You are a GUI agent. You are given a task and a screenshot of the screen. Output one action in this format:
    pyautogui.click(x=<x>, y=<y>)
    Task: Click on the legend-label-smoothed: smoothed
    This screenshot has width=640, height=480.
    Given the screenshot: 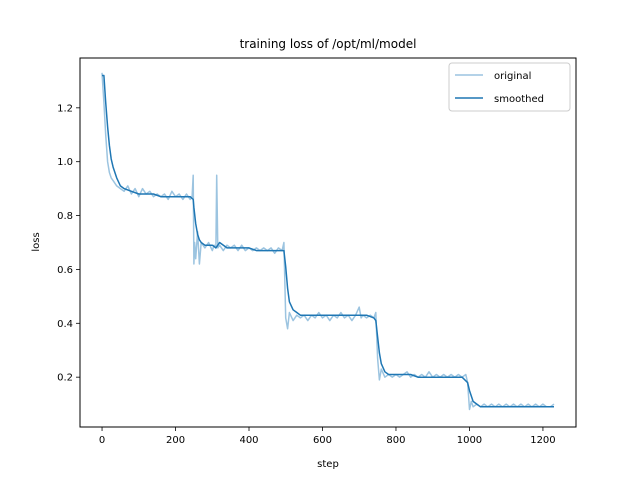 What is the action you would take?
    pyautogui.click(x=519, y=99)
    